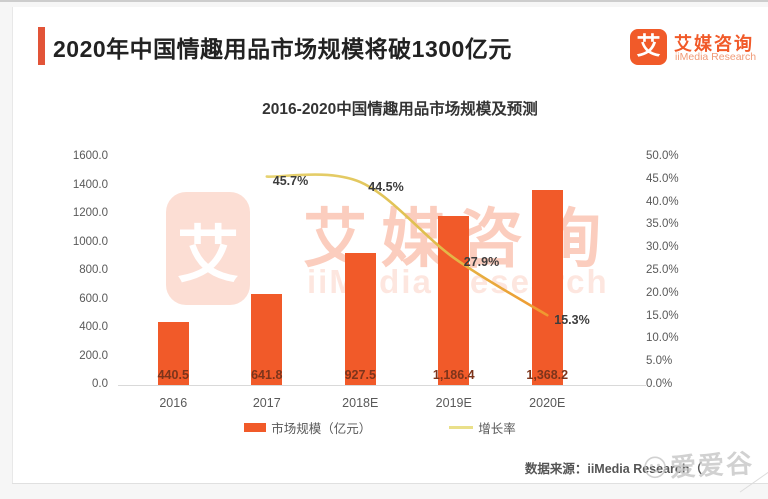 Image resolution: width=768 pixels, height=499 pixels. Describe the element at coordinates (662, 315) in the screenshot. I see `right-axis-tick: 15.0%` at that location.